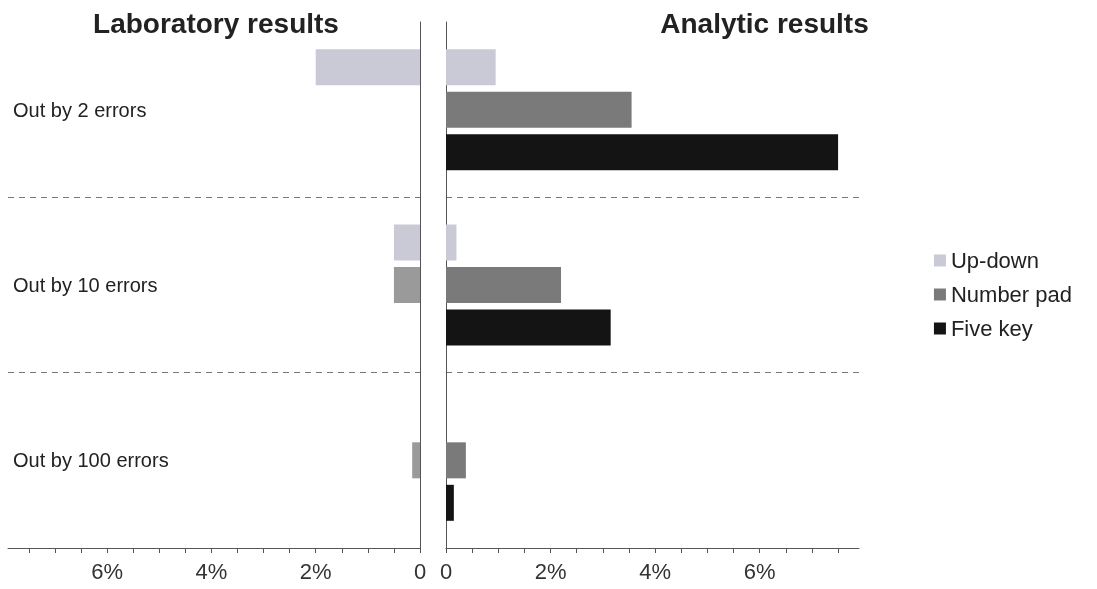 Image resolution: width=1097 pixels, height=589 pixels. I want to click on legend-label: Five key, so click(991, 328).